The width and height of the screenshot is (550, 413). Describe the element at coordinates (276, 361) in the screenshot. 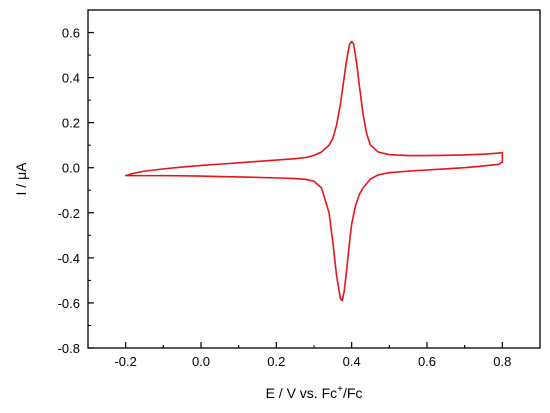

I see `x-tick-label: 0.2` at that location.